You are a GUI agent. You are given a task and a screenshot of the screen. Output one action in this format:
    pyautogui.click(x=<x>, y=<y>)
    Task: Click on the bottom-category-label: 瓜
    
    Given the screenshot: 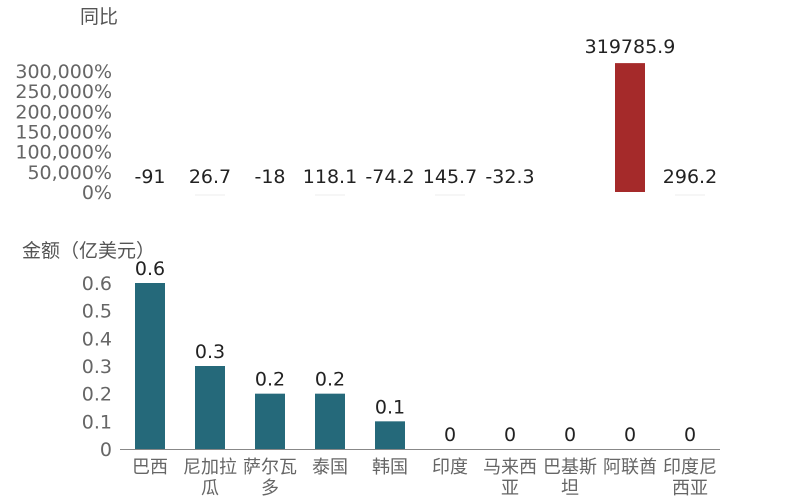 What is the action you would take?
    pyautogui.click(x=210, y=488)
    